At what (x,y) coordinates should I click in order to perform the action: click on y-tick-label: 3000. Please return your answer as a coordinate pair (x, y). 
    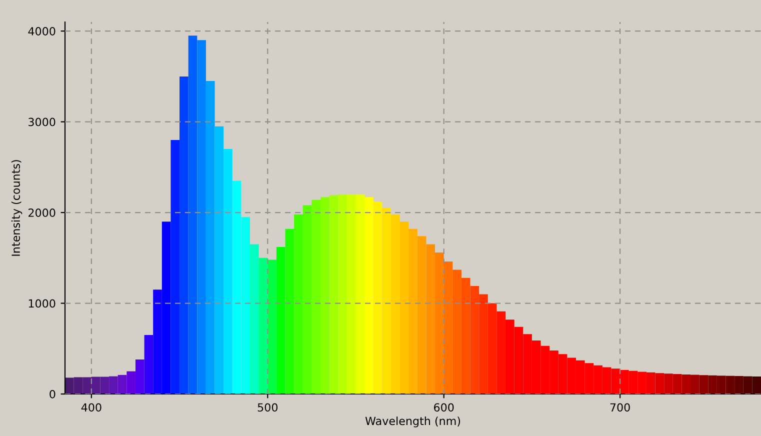
    Looking at the image, I should click on (42, 122).